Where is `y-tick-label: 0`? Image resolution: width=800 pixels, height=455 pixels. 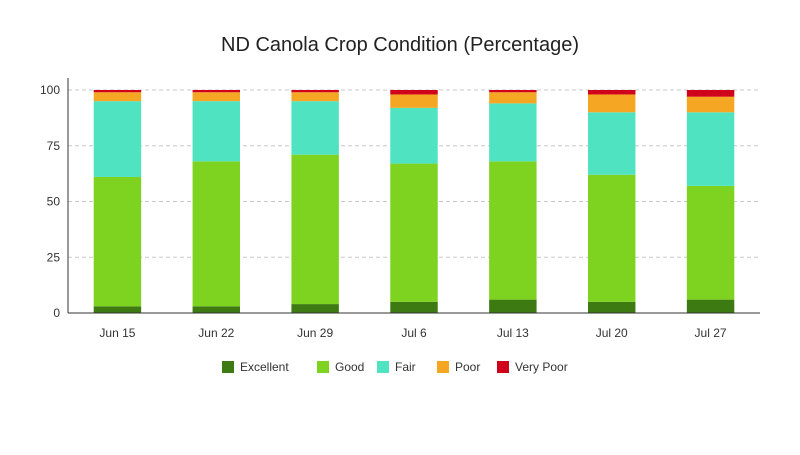
y-tick-label: 0 is located at coordinates (56, 313).